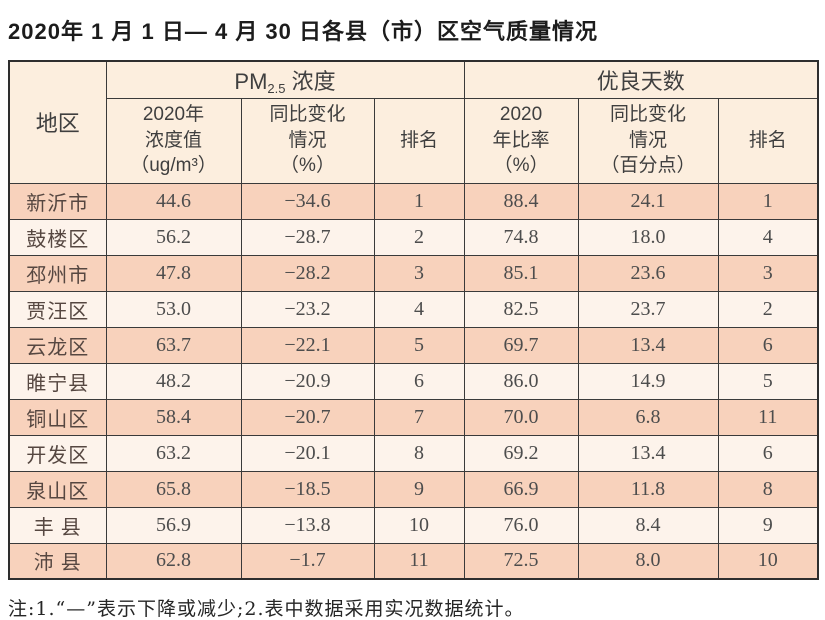 Image resolution: width=825 pixels, height=620 pixels. Describe the element at coordinates (57, 273) in the screenshot. I see `region-cell: 邳州市` at that location.